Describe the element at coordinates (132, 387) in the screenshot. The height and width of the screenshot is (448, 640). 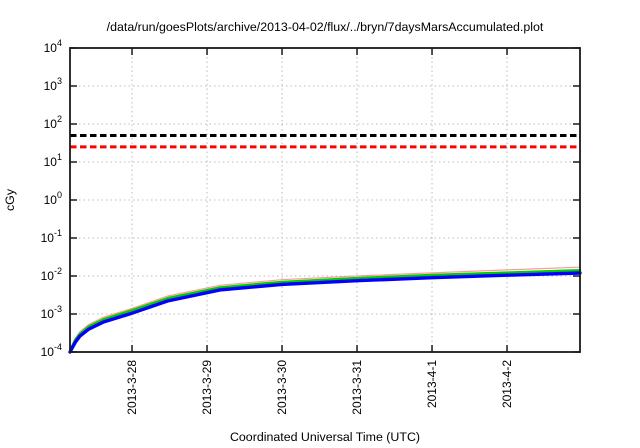
I see `x-tick-label: 2013-3-28` at that location.